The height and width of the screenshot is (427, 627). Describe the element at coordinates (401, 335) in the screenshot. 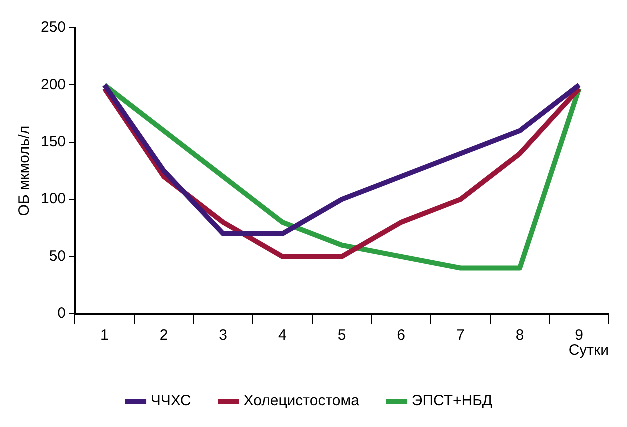

I see `x-tick-label: 6` at that location.